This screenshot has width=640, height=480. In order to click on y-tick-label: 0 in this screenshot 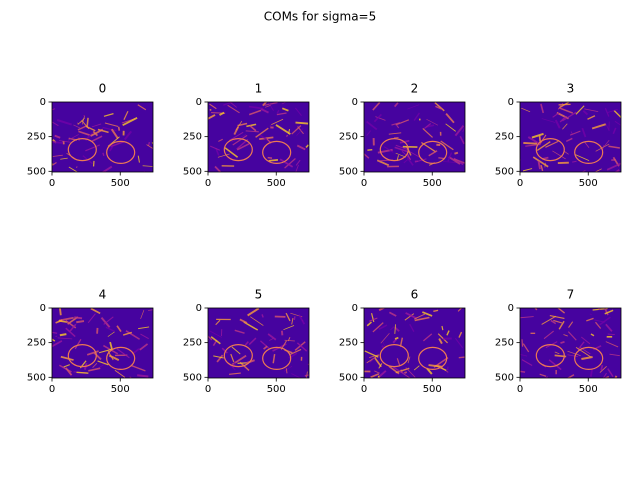, I will do `click(355, 102)`.